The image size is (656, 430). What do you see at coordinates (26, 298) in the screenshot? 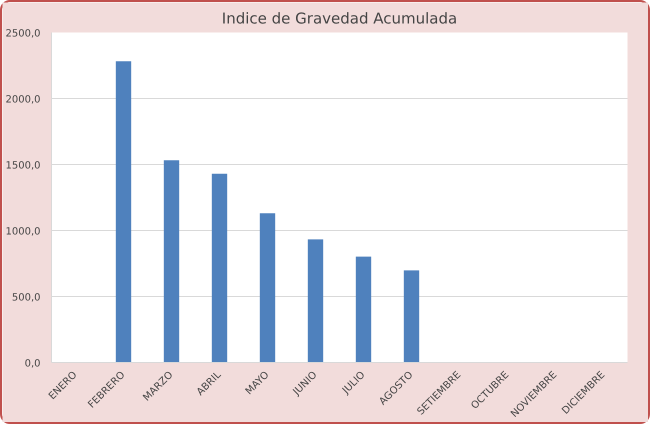
I see `y-tick-label: 500,0` at bounding box center [26, 298].